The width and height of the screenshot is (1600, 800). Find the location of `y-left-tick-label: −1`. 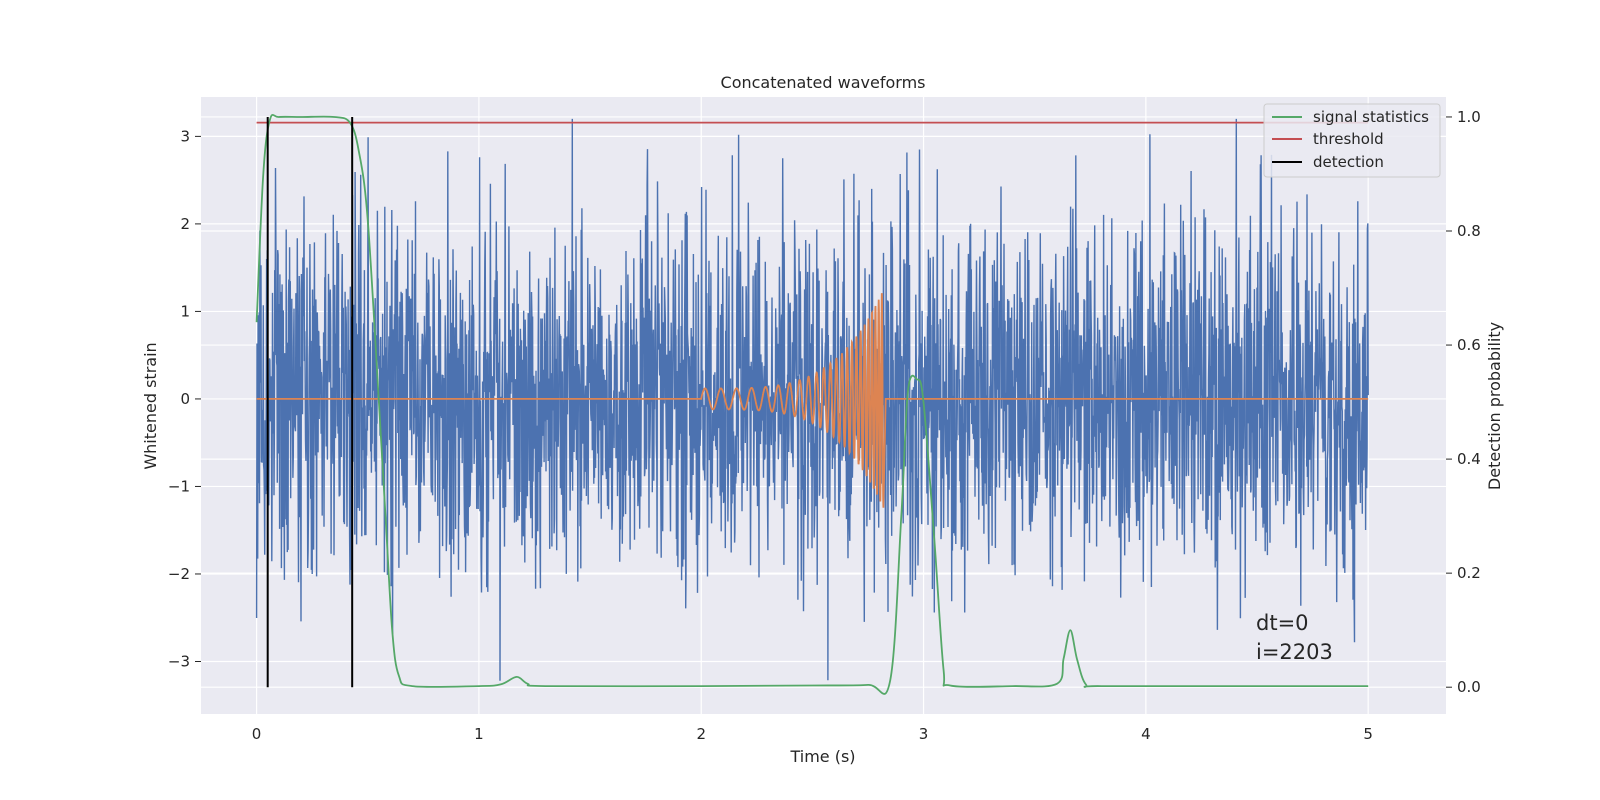

y-left-tick-label: −1 is located at coordinates (179, 486).